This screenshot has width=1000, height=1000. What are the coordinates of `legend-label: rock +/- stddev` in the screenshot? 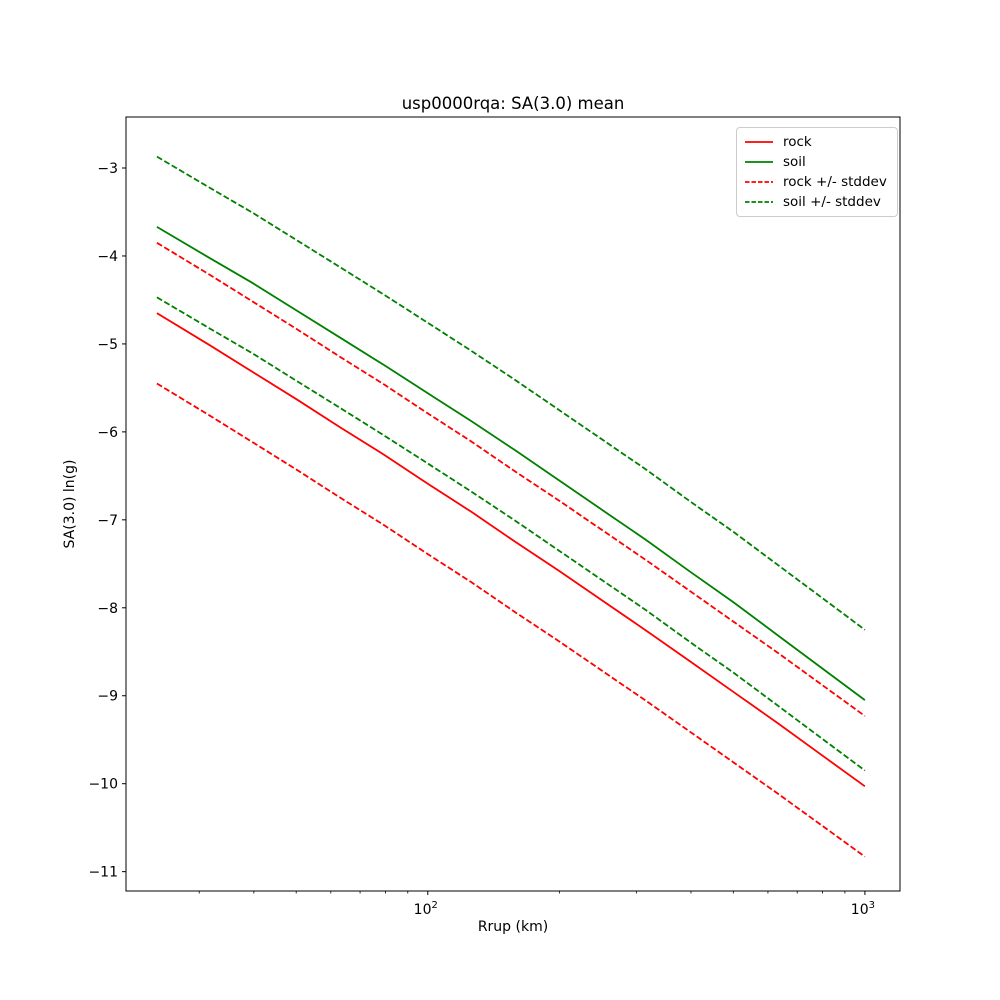 It's located at (835, 182).